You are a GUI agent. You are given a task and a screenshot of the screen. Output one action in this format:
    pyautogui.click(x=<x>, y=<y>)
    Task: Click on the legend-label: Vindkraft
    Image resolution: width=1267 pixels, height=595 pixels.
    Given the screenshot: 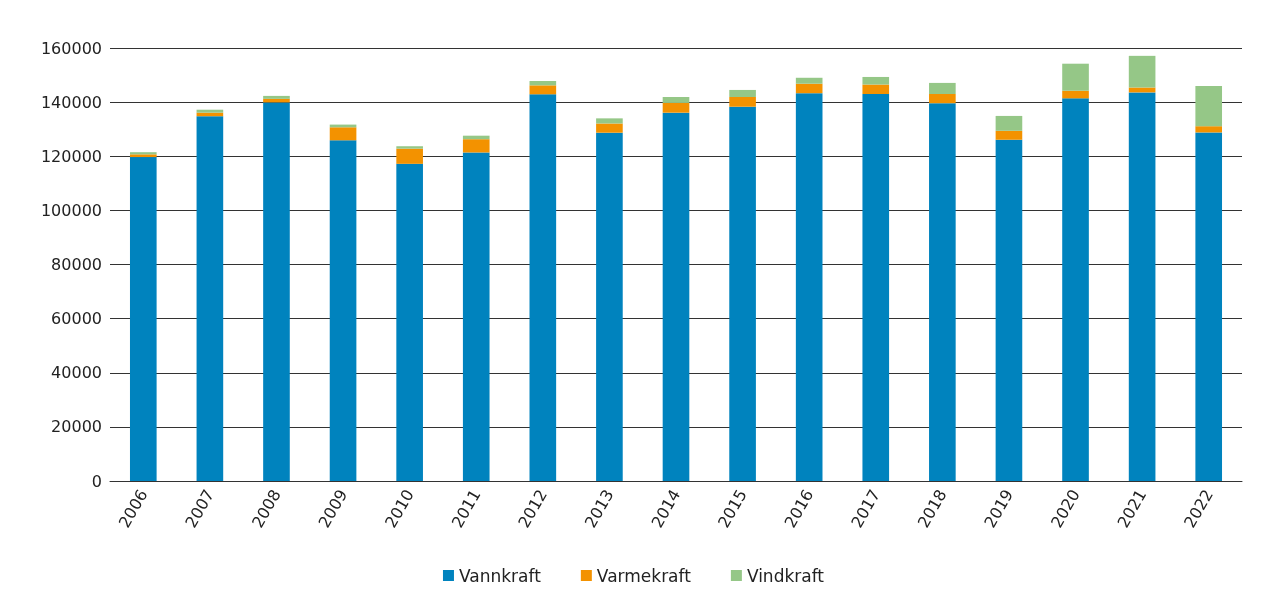 What is the action you would take?
    pyautogui.click(x=785, y=575)
    